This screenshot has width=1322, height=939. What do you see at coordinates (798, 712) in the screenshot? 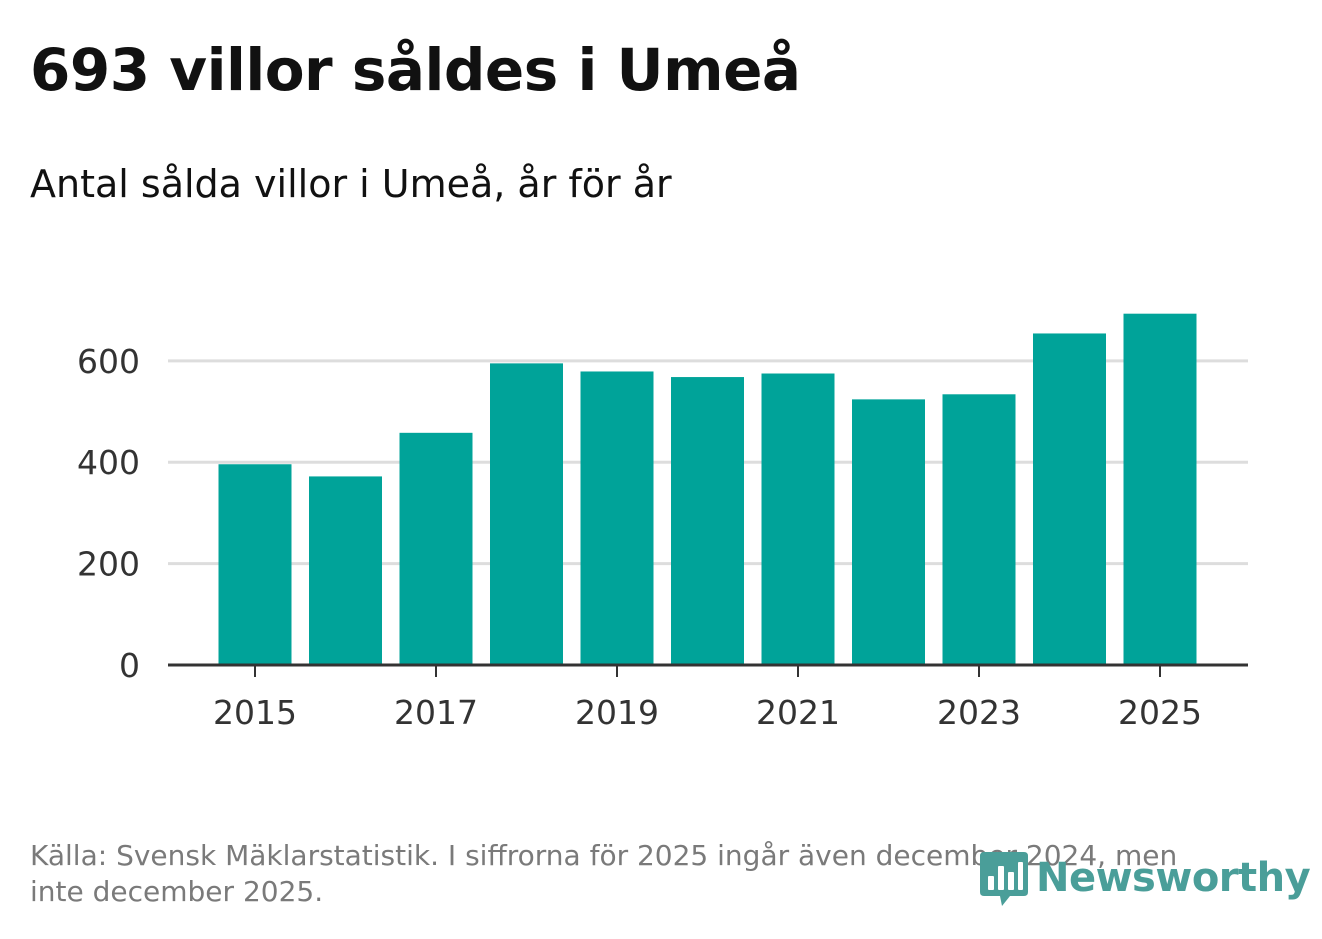
I see `x-tick-label-2021: 2021` at bounding box center [798, 712].